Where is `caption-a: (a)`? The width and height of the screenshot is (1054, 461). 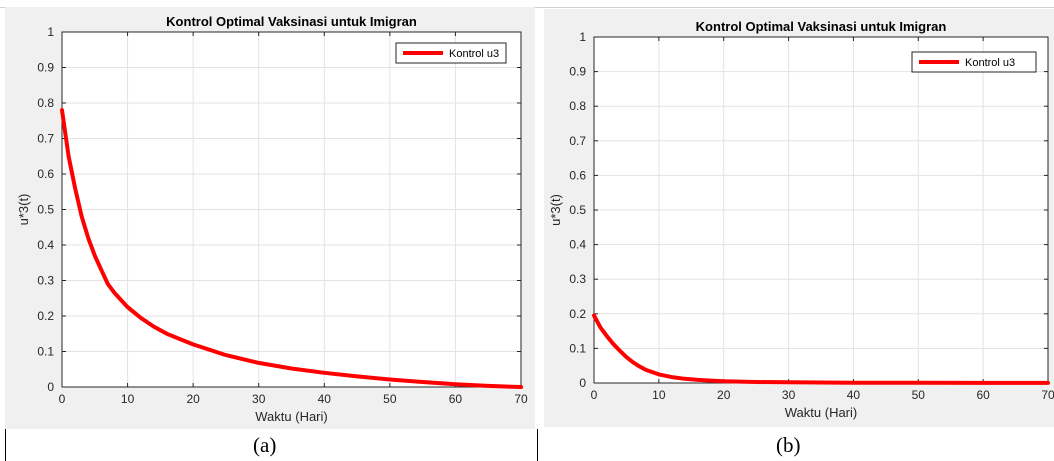
caption-a: (a) is located at coordinates (265, 445).